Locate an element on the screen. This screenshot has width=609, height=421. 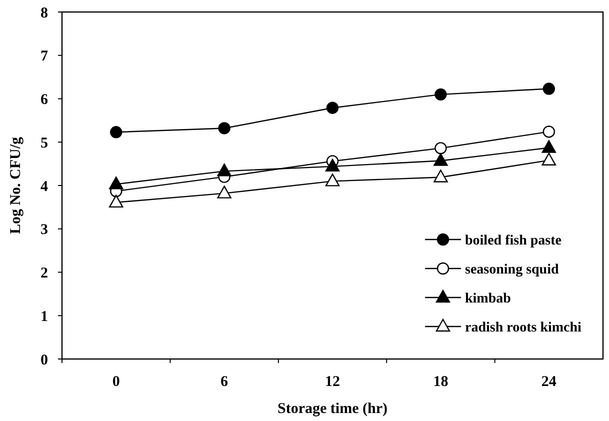
y-tick-label: 2 is located at coordinates (44, 274).